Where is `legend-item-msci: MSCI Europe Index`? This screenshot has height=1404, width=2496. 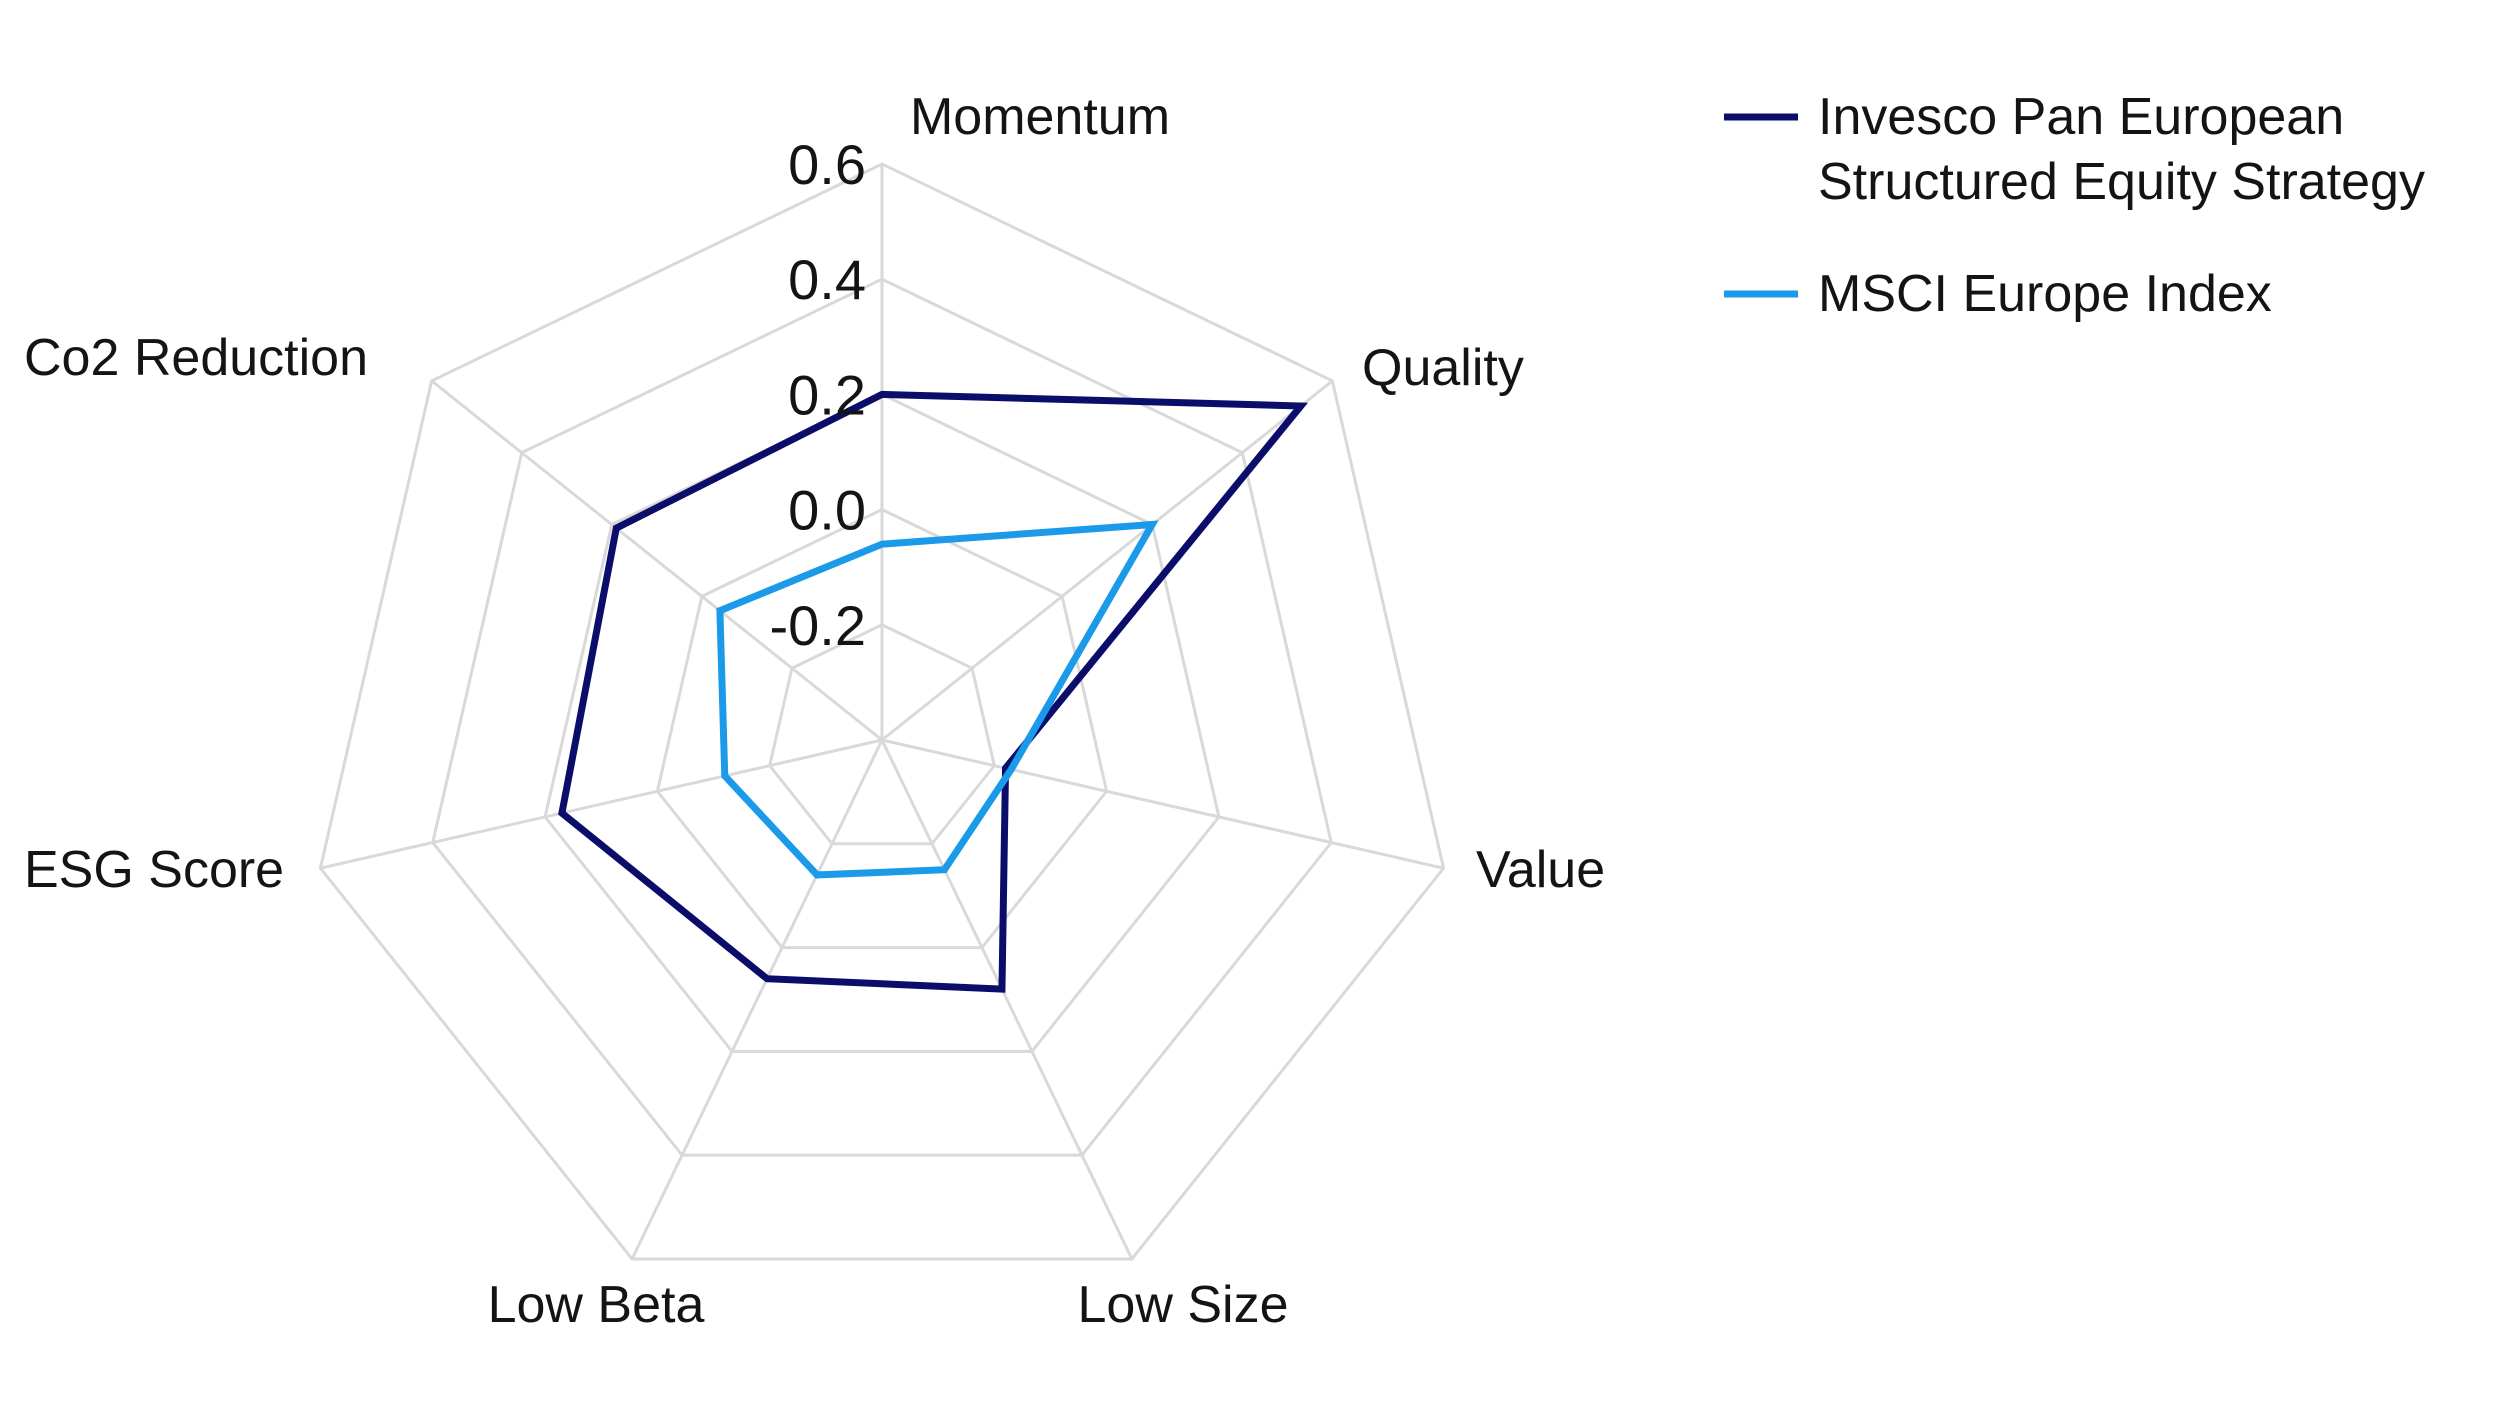
legend-item-msci: MSCI Europe Index is located at coordinates (1998, 294).